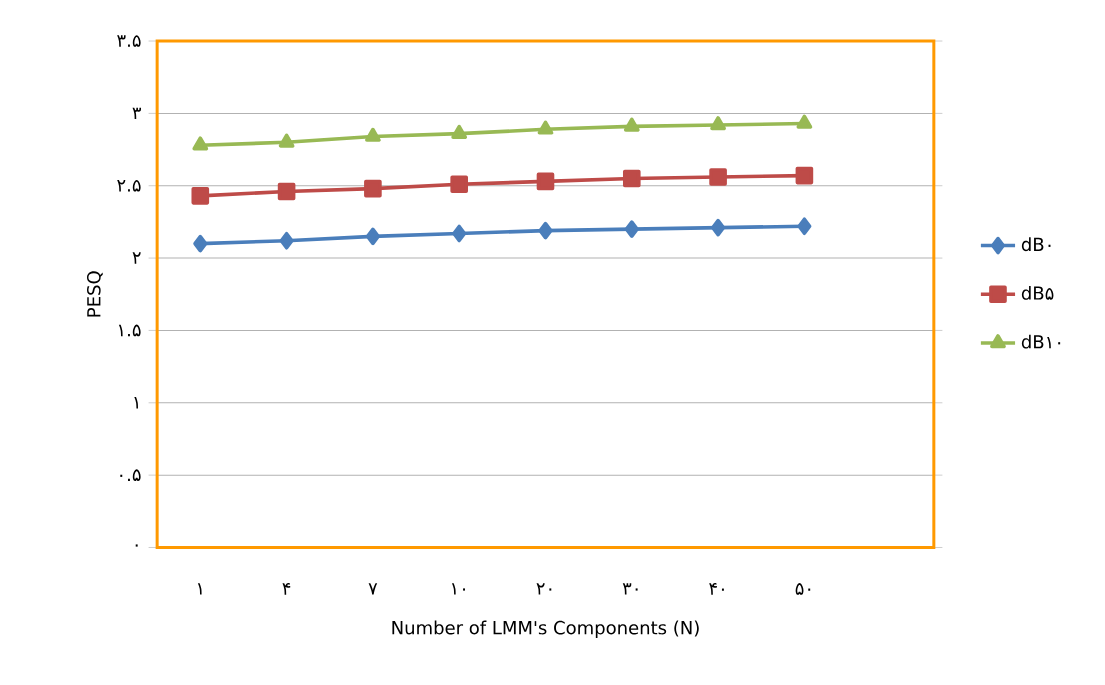 Image resolution: width=1105 pixels, height=685 pixels. What do you see at coordinates (95, 294) in the screenshot?
I see `y-axis-title: PESQ` at bounding box center [95, 294].